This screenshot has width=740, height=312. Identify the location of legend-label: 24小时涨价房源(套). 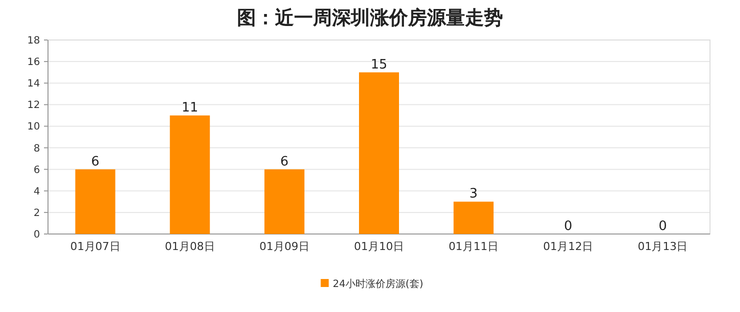
(378, 284).